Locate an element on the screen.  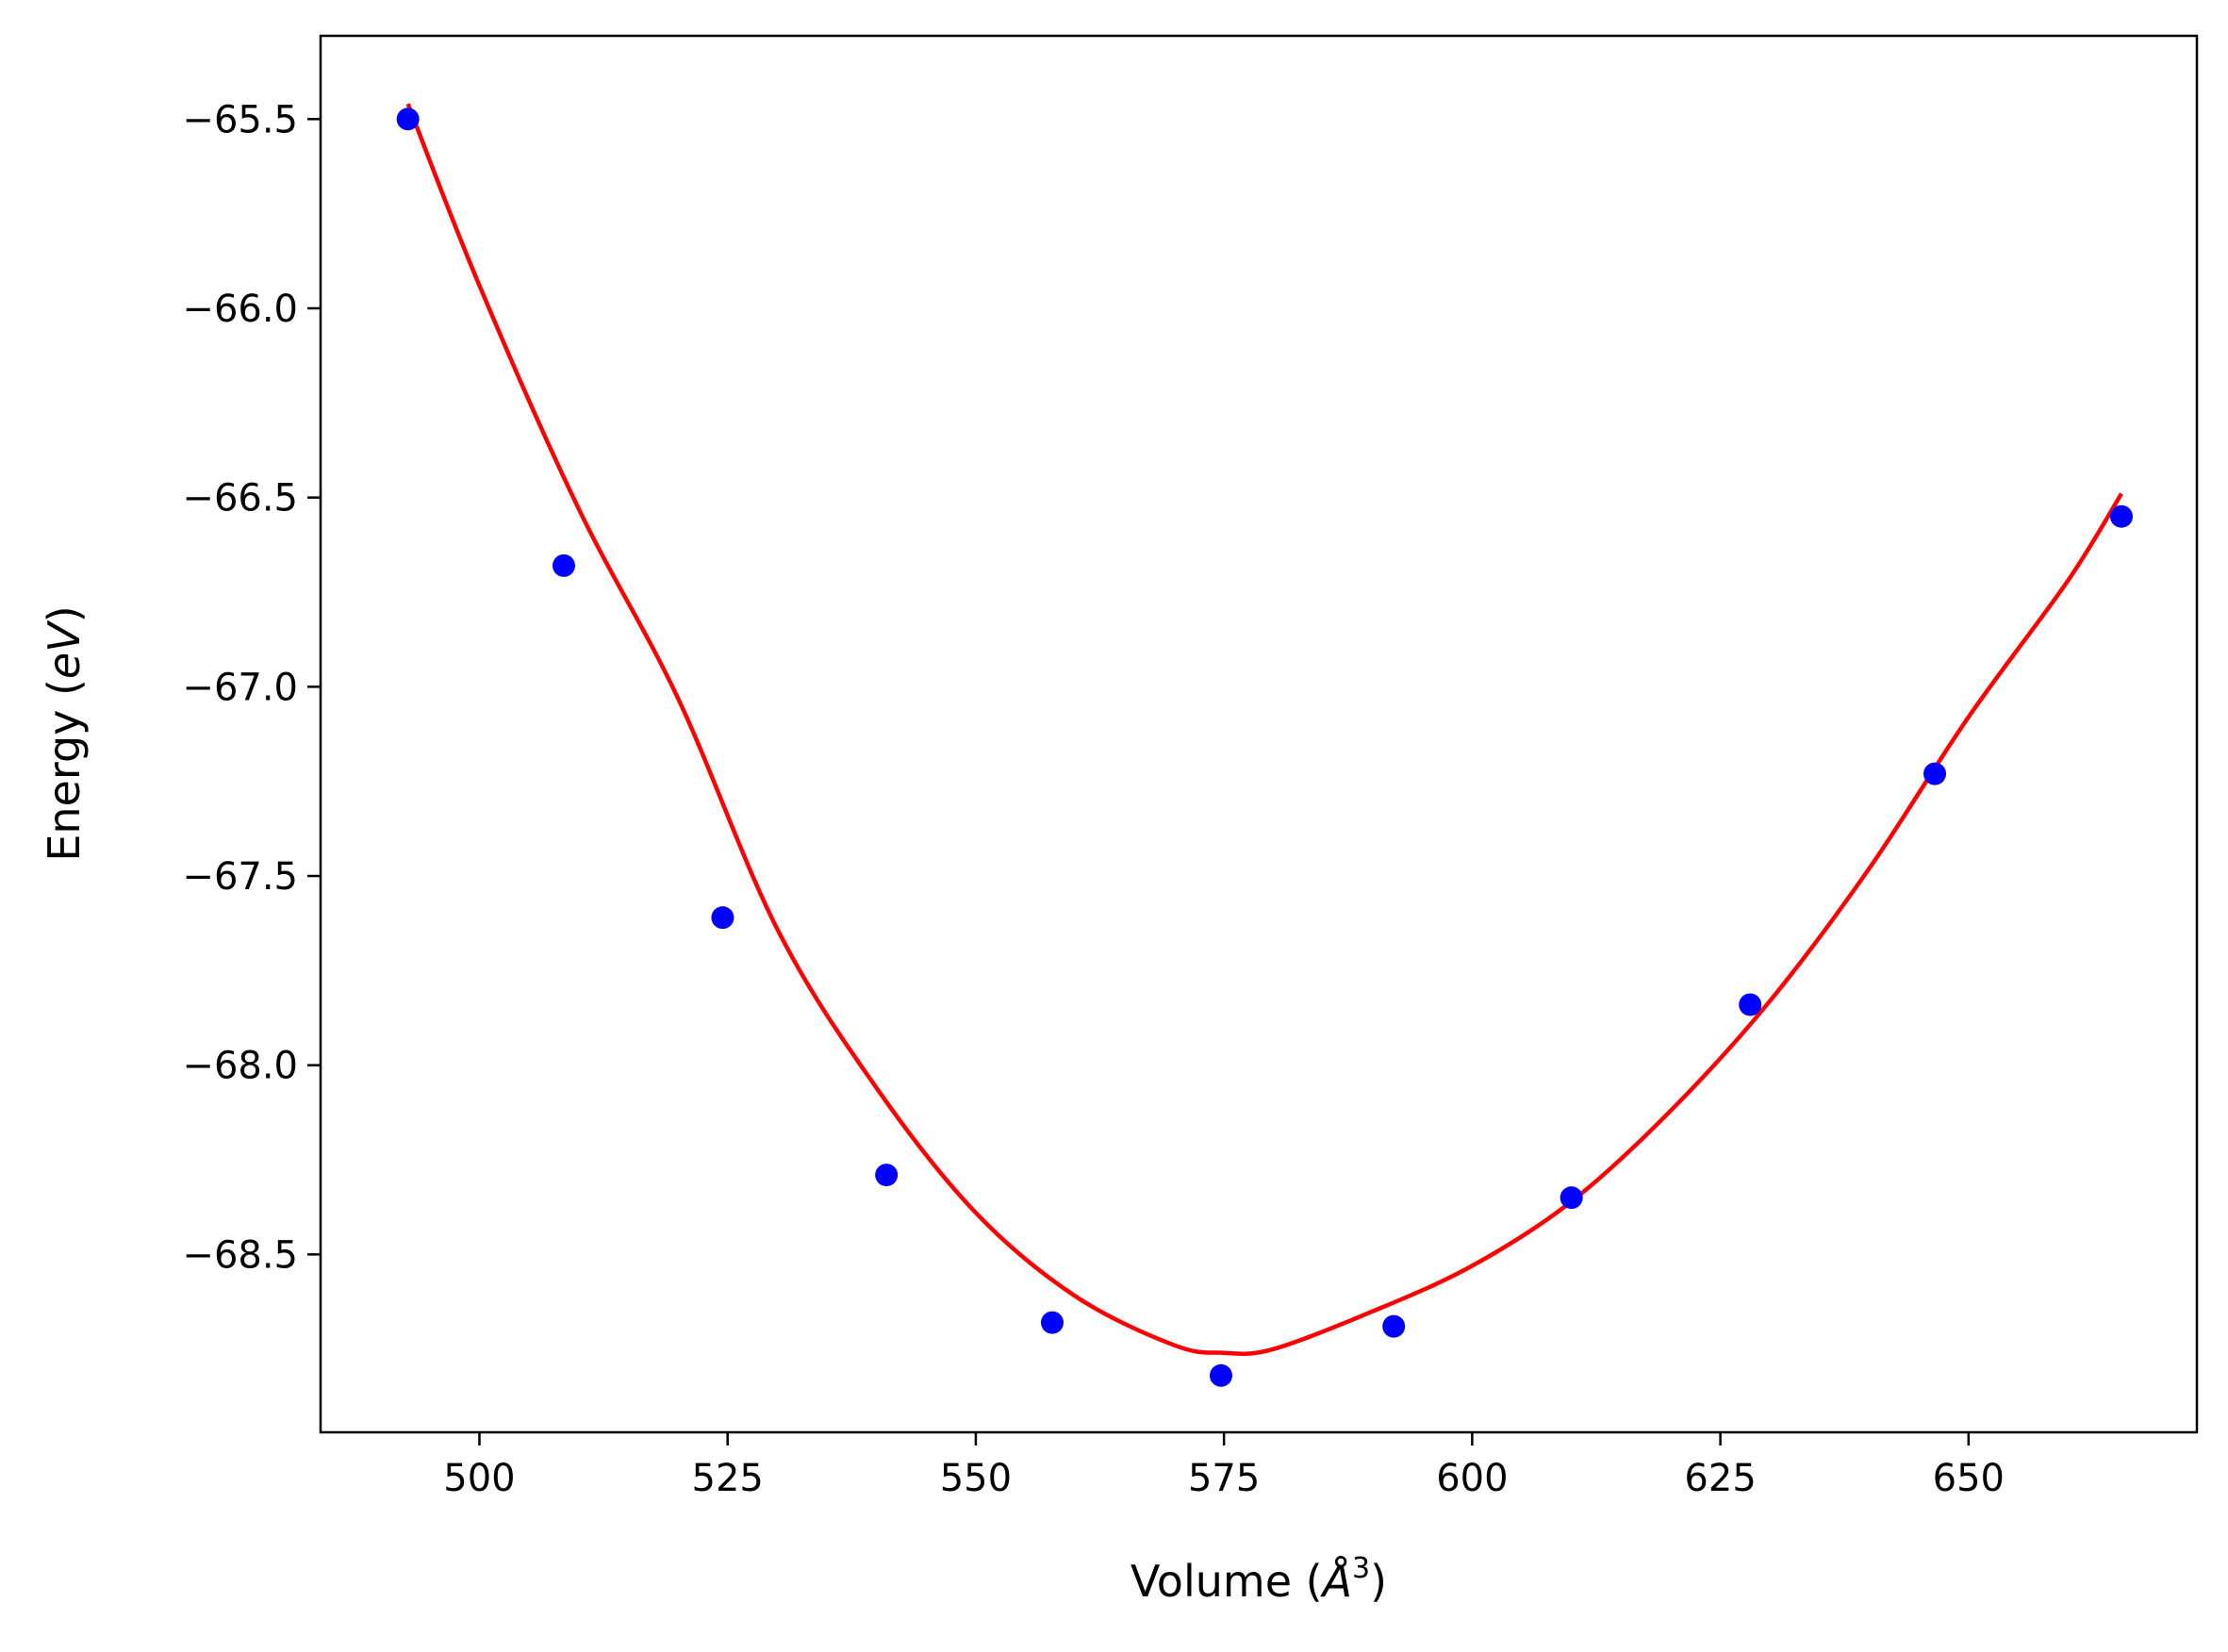
y-tick-label: −65.5 is located at coordinates (240, 119).